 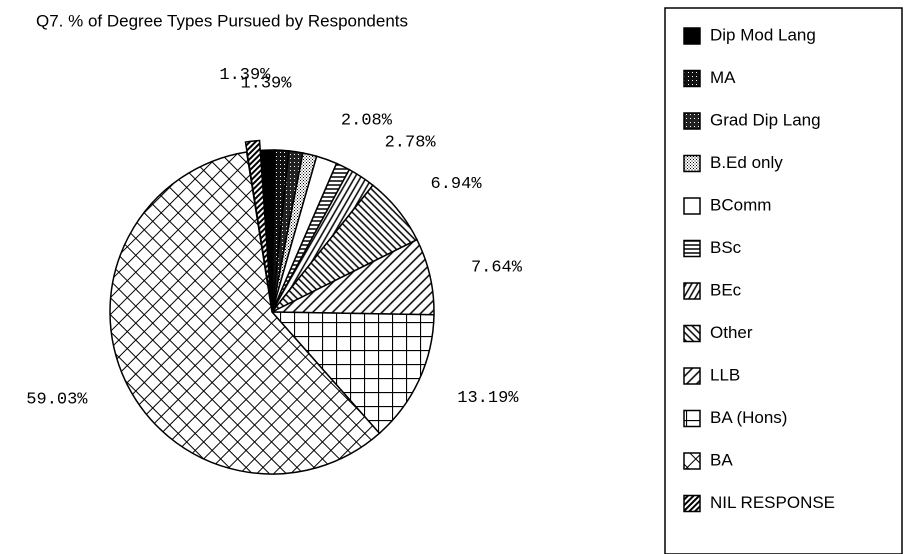 I want to click on legend-label: Grad Dip Lang, so click(x=765, y=119).